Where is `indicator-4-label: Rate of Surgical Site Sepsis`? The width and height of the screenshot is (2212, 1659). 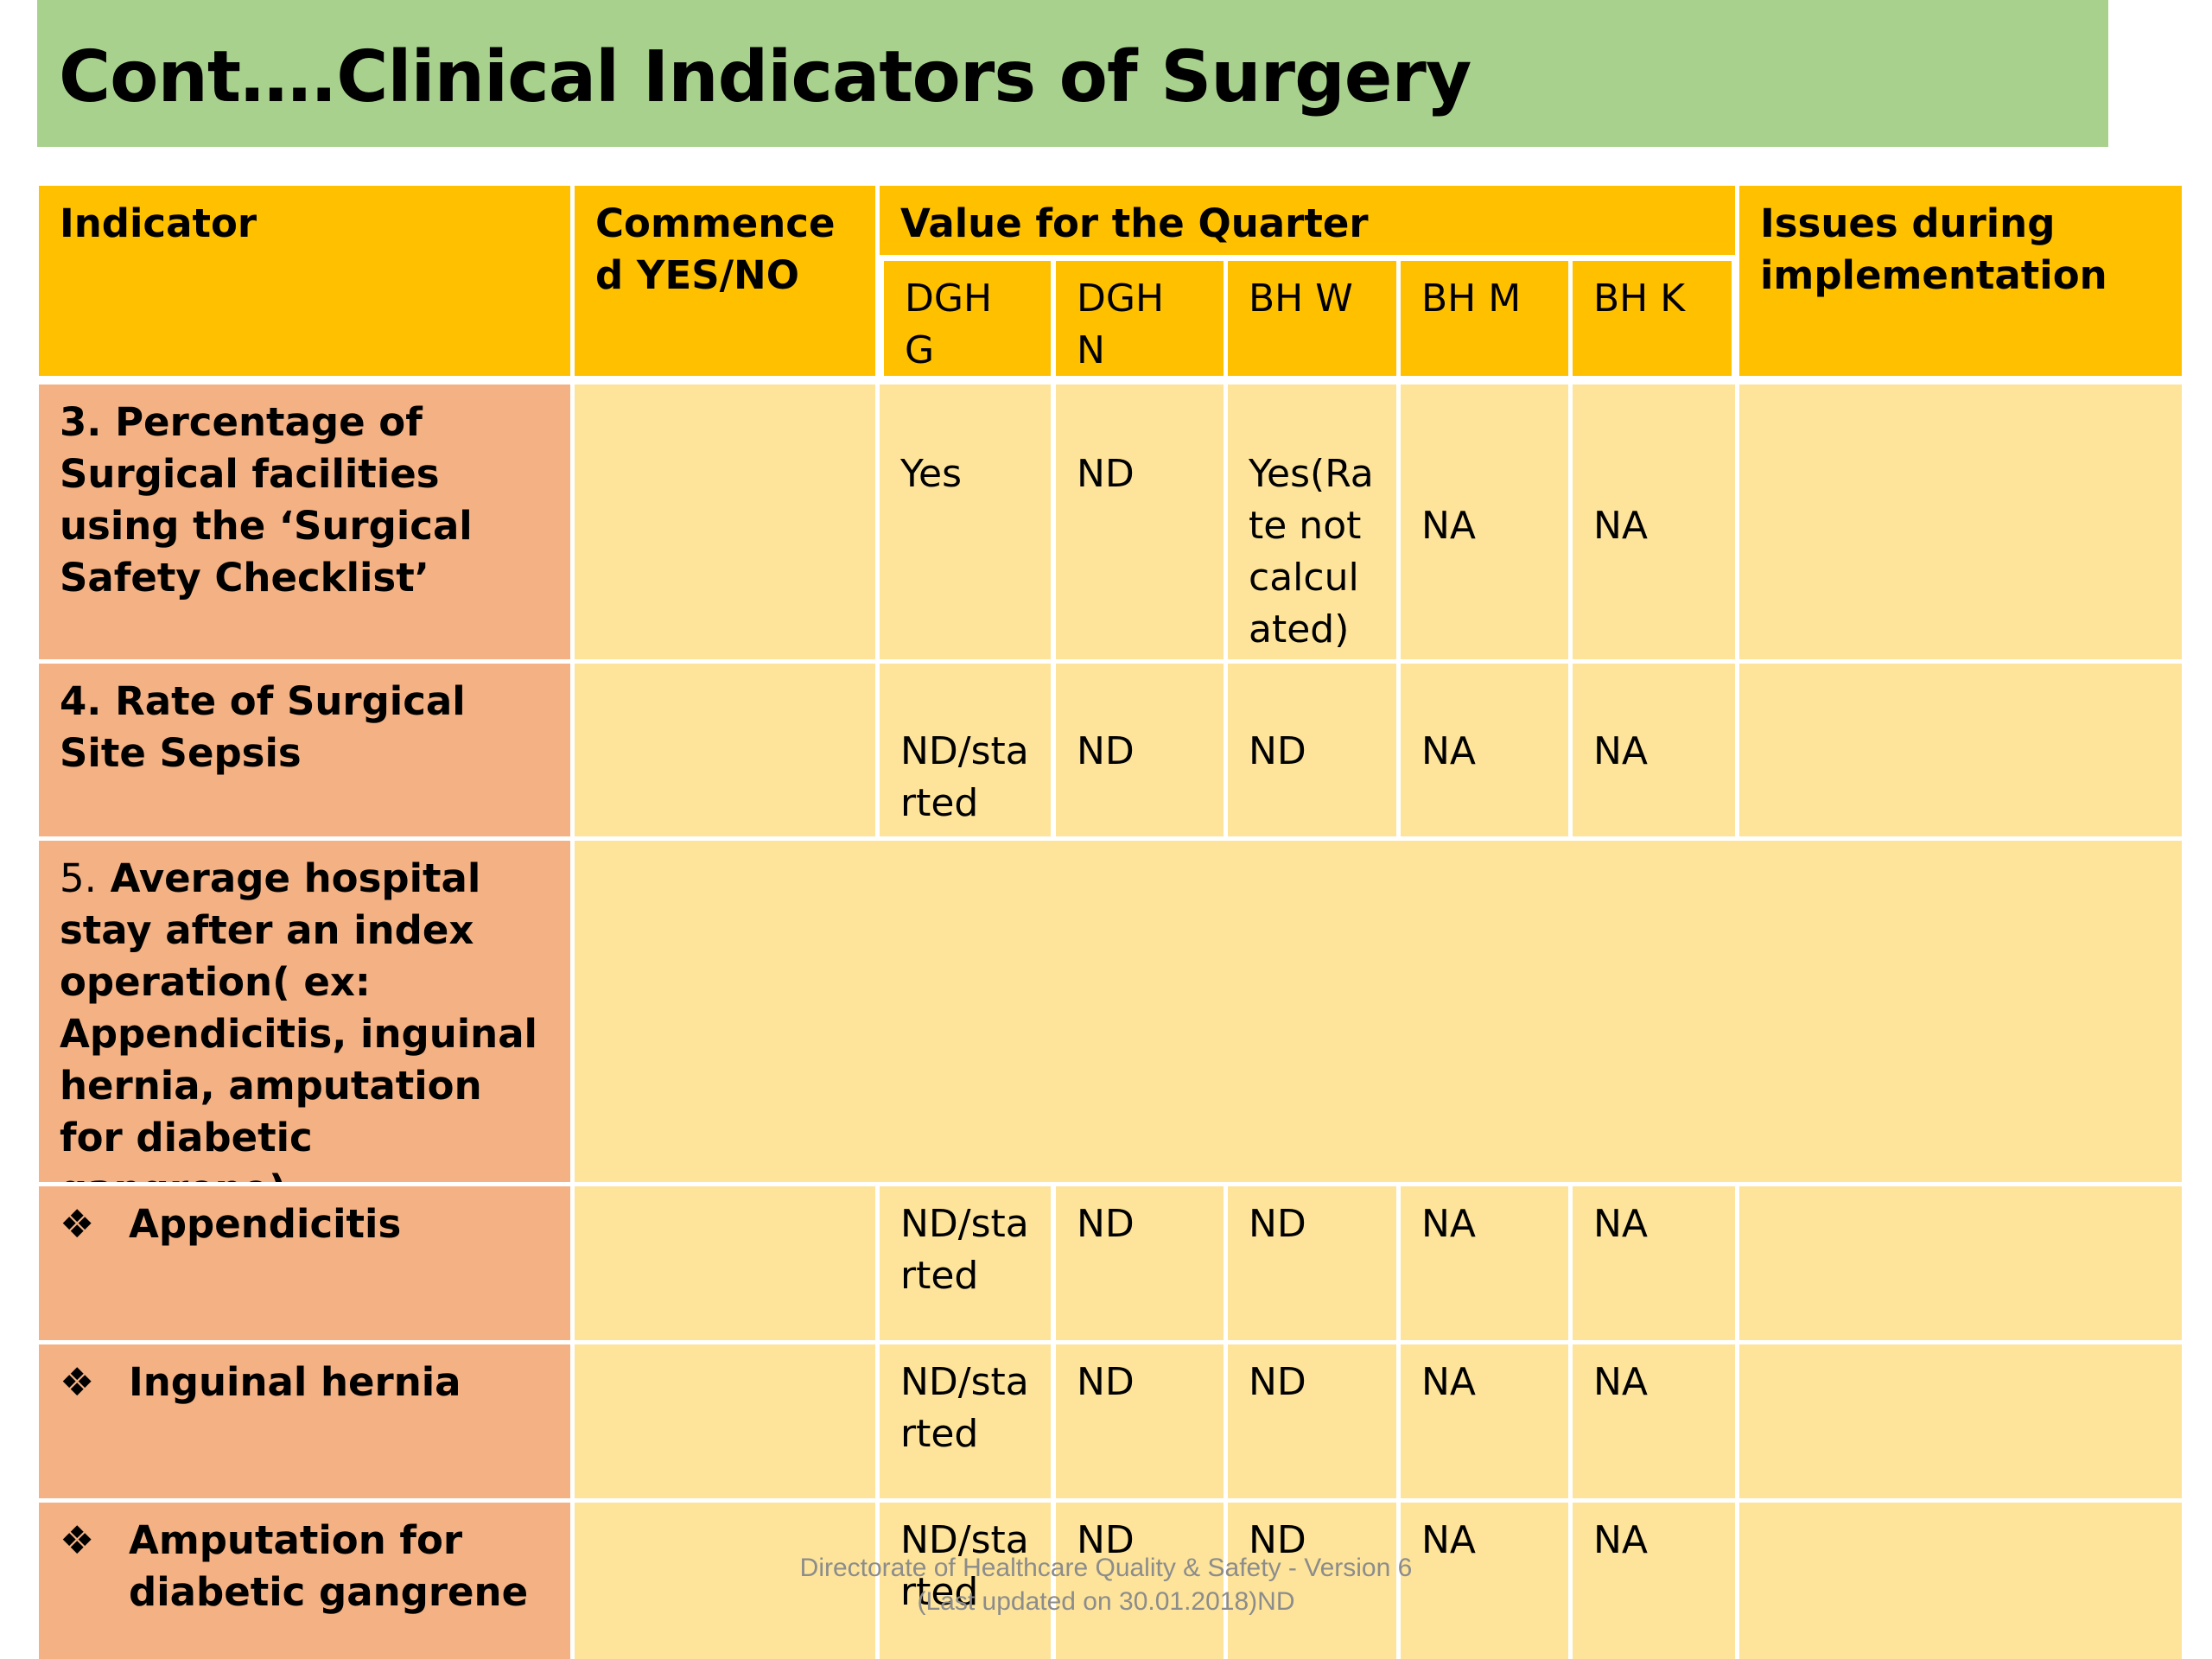 indicator-4-label: Rate of Surgical Site Sepsis is located at coordinates (263, 727).